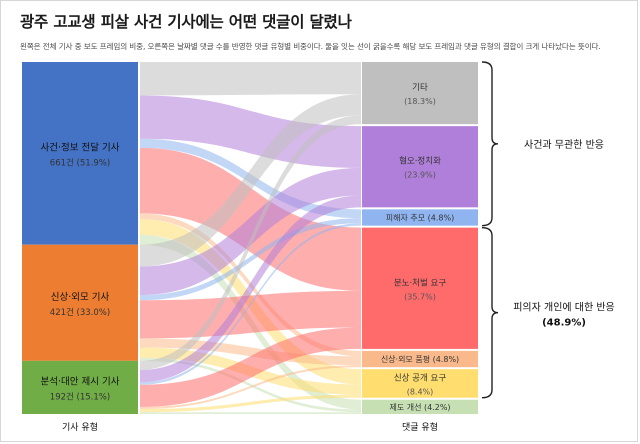 The width and height of the screenshot is (640, 444). What do you see at coordinates (420, 391) in the screenshot?
I see `target-node-pct: (8.4%)` at bounding box center [420, 391].